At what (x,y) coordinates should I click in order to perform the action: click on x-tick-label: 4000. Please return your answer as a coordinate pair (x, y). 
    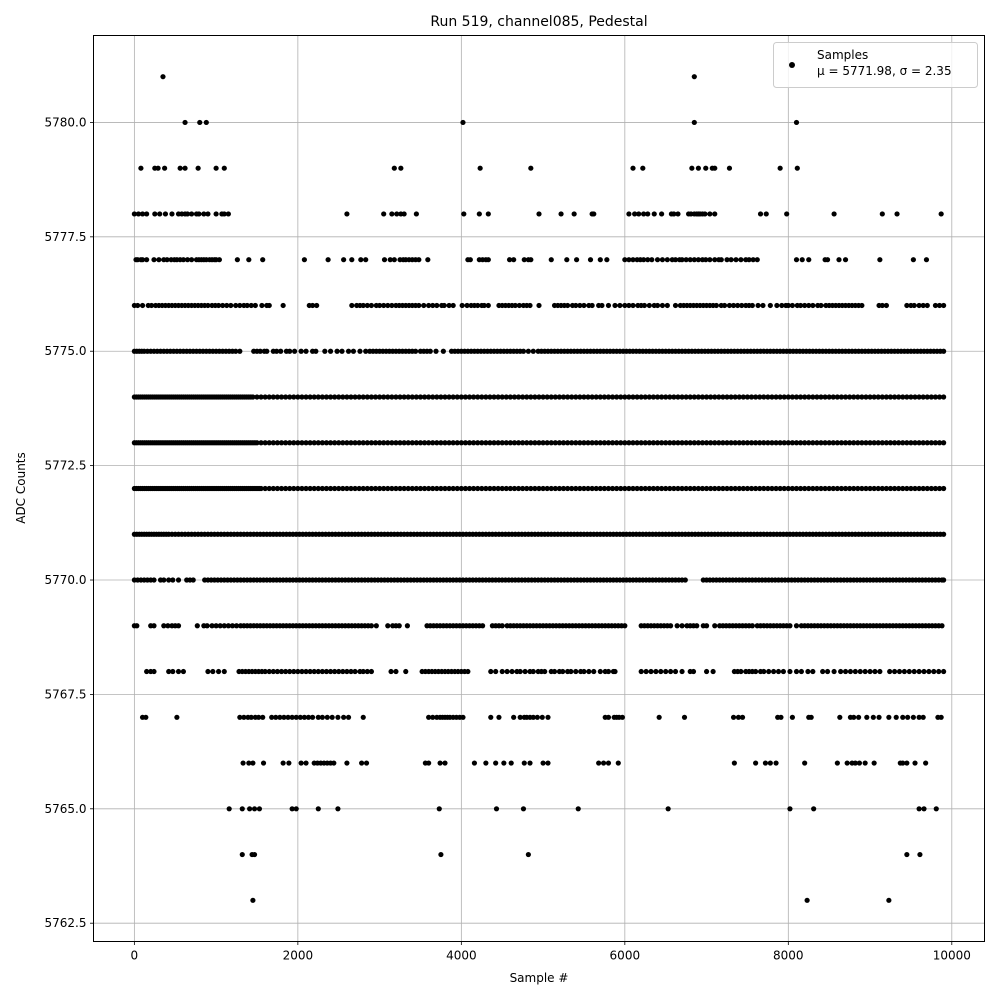
    Looking at the image, I should click on (461, 956).